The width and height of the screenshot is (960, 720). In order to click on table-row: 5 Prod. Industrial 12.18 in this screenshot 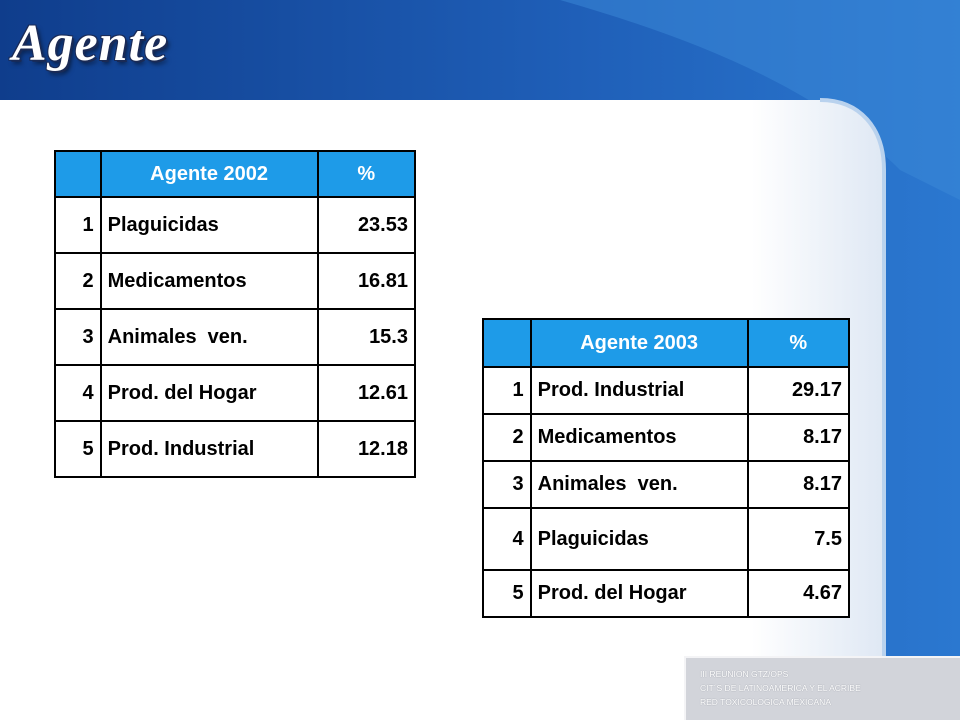, I will do `click(235, 449)`.